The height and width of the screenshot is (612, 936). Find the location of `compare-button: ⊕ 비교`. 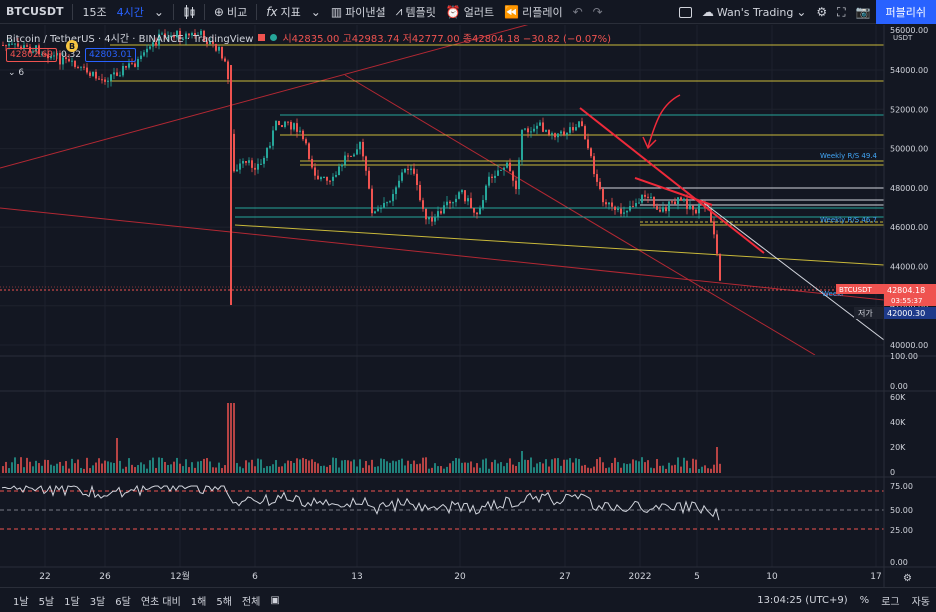

compare-button: ⊕ 비교 is located at coordinates (230, 11).